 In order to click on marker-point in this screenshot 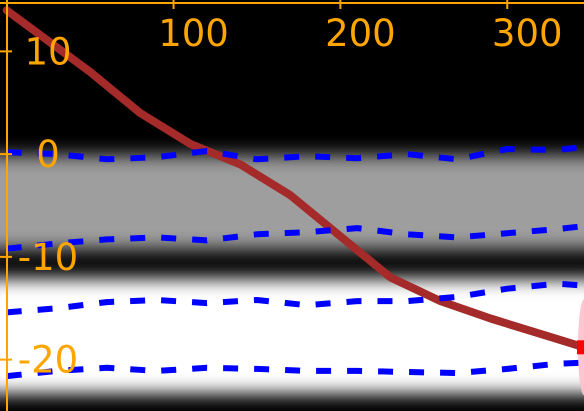, I will do `click(580, 347)`.